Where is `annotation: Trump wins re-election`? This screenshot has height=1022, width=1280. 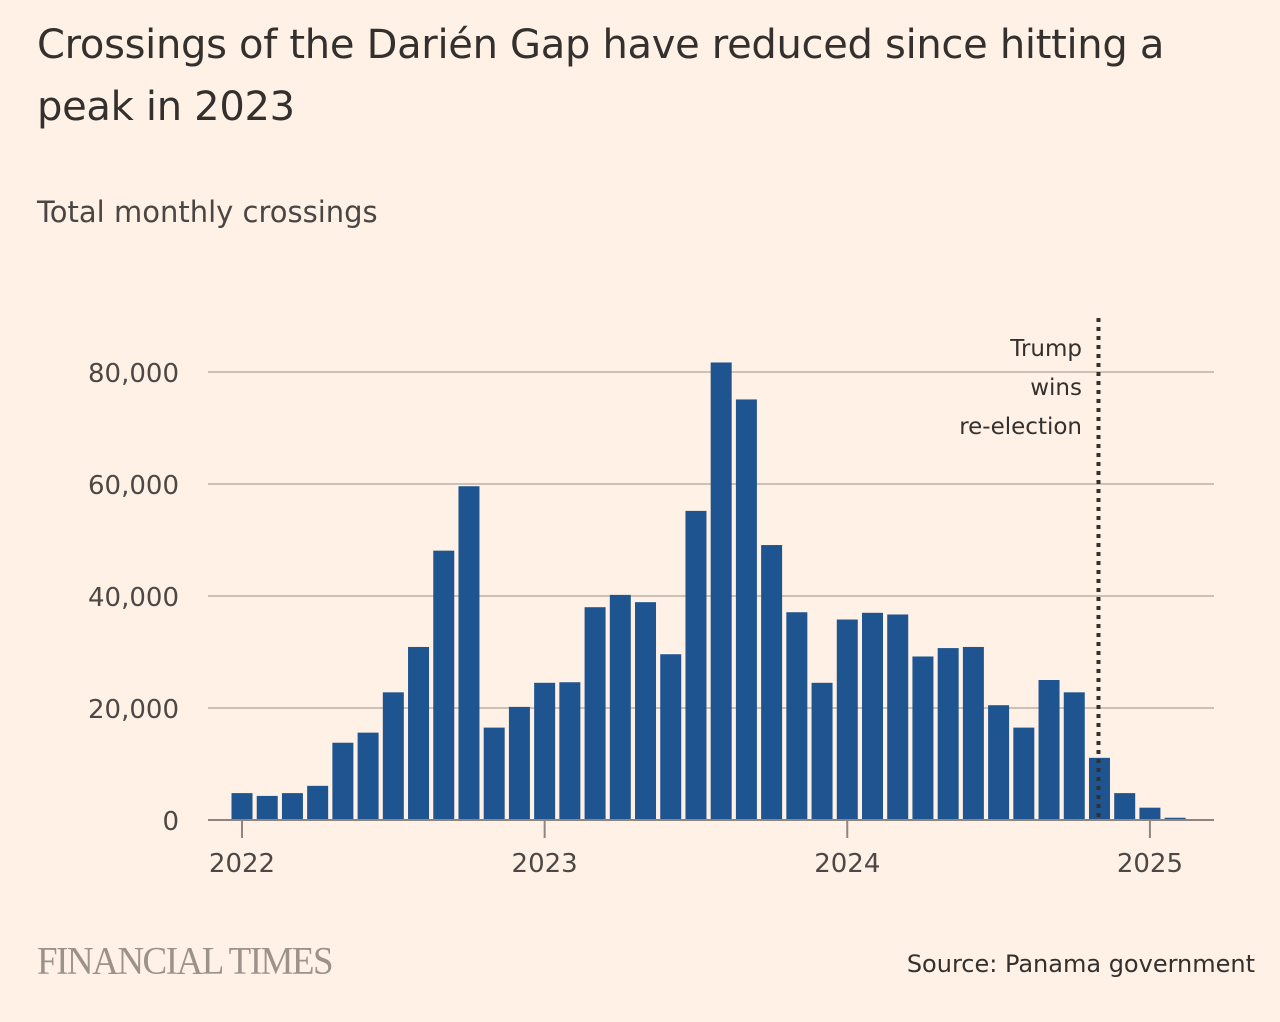 annotation: Trump wins re-election is located at coordinates (1030, 569).